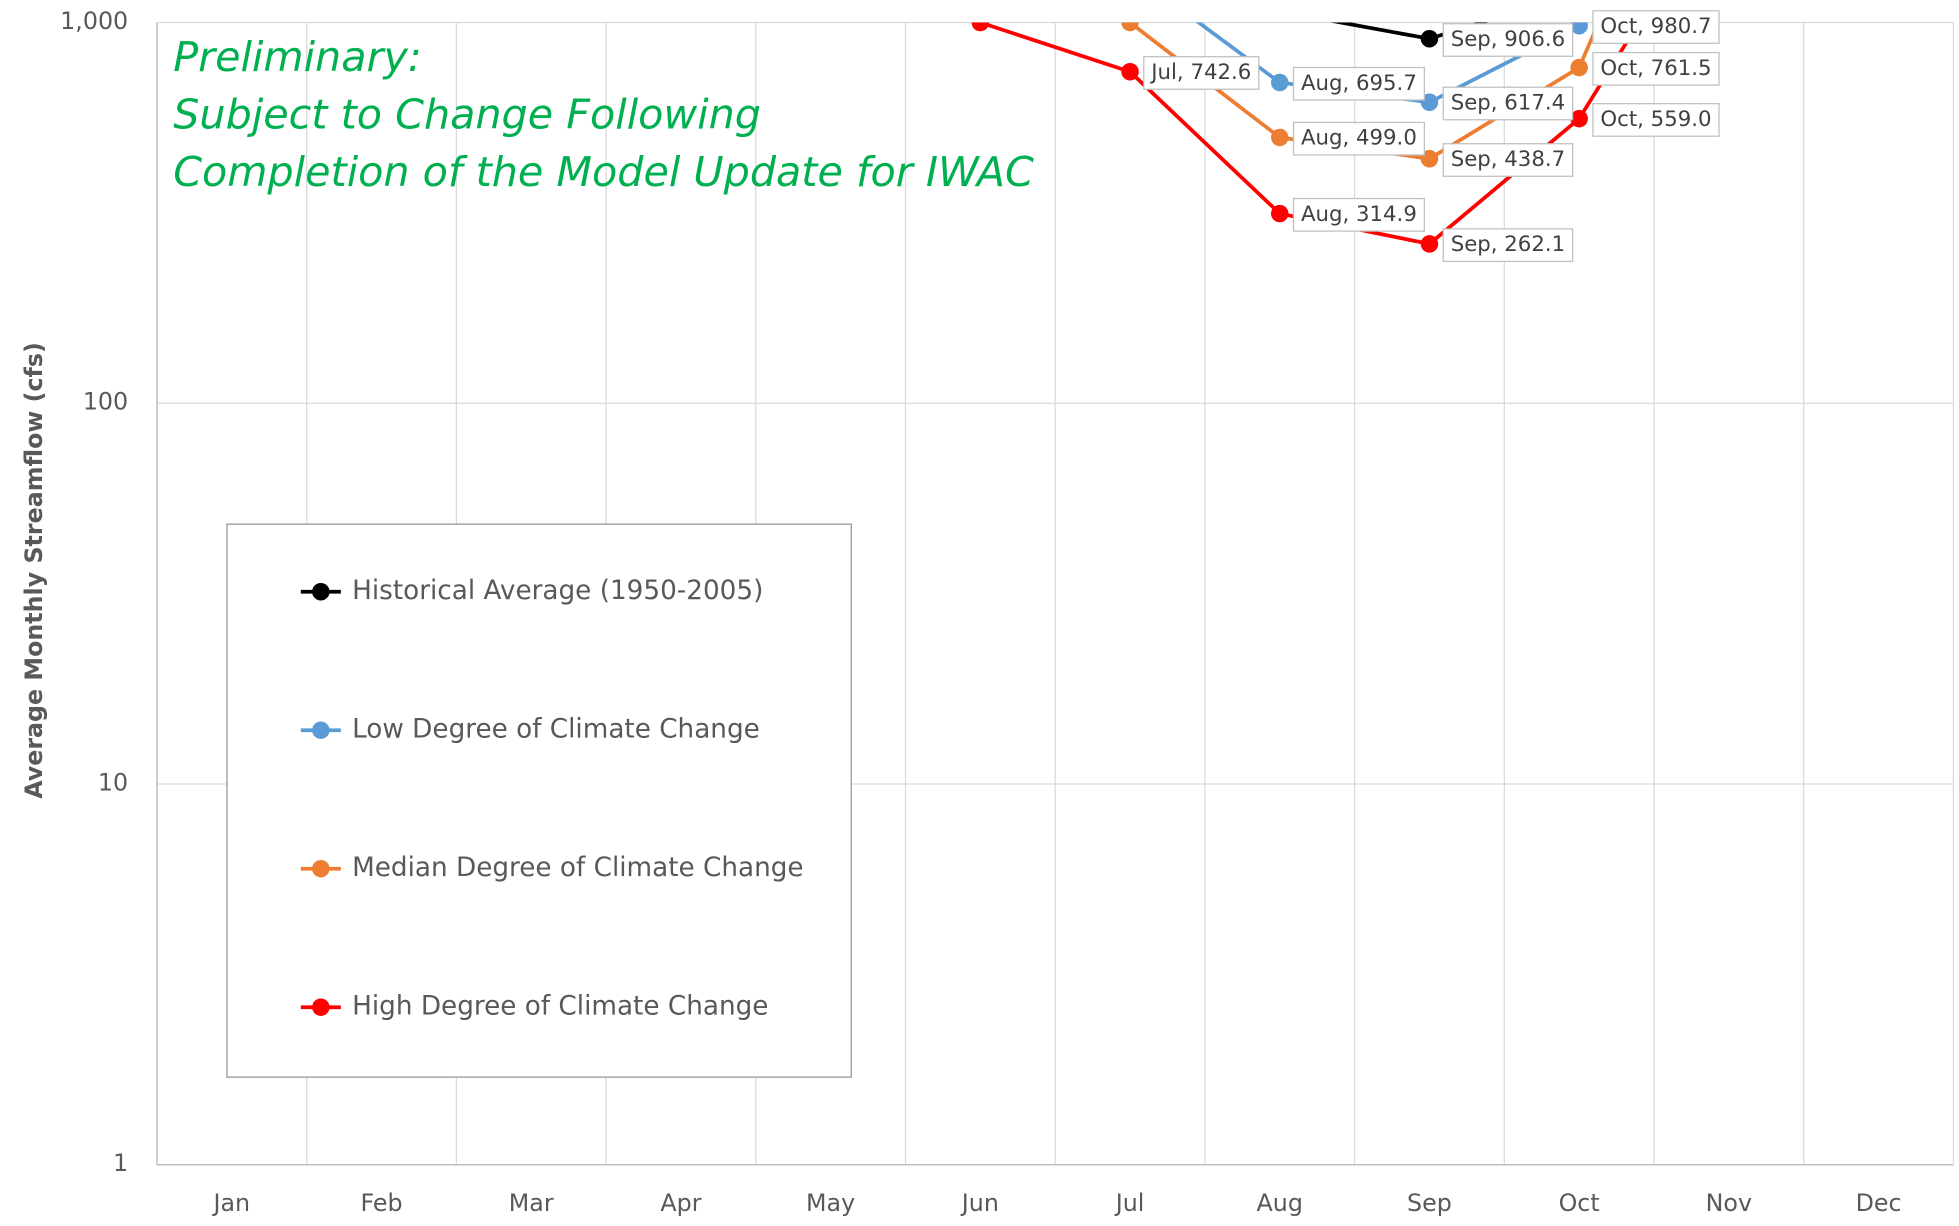 This screenshot has width=1959, height=1226. I want to click on x-tick-label: Oct, so click(1579, 1203).